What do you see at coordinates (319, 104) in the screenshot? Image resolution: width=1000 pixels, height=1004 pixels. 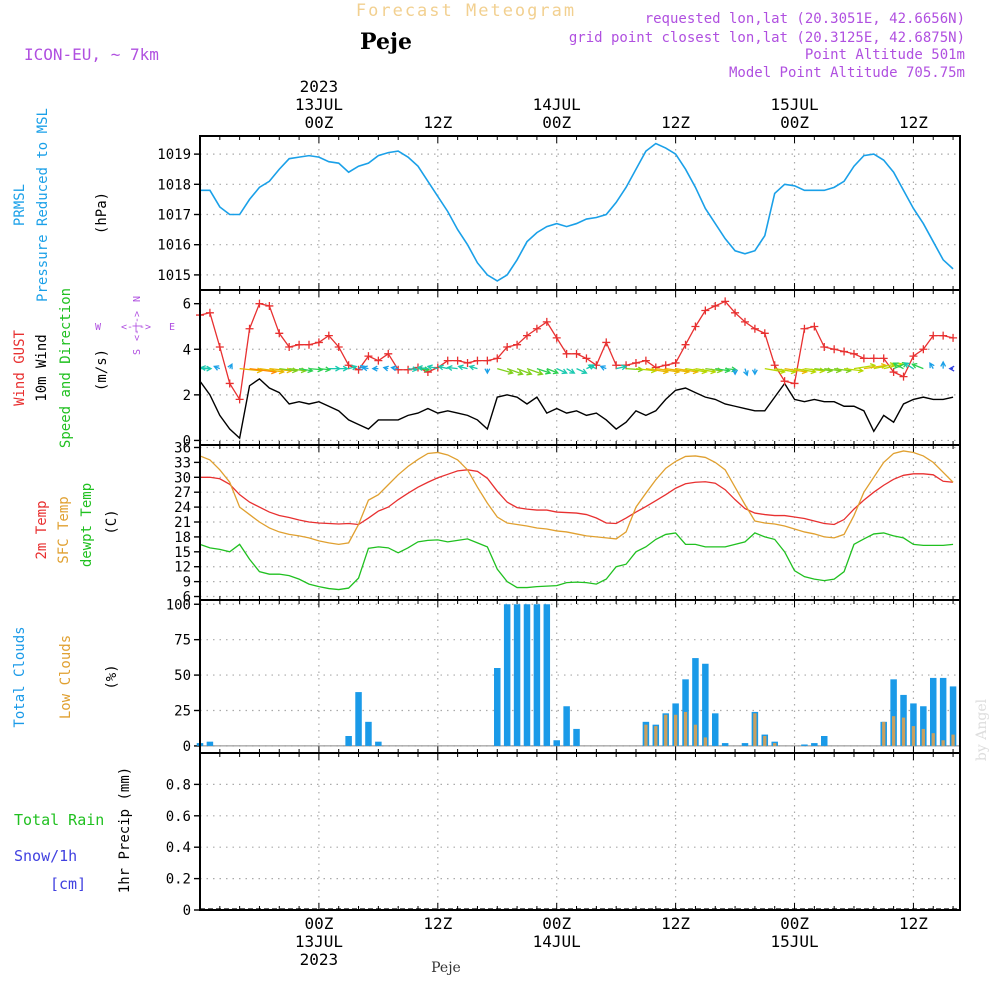 I see `top-time-label: 13JUL` at bounding box center [319, 104].